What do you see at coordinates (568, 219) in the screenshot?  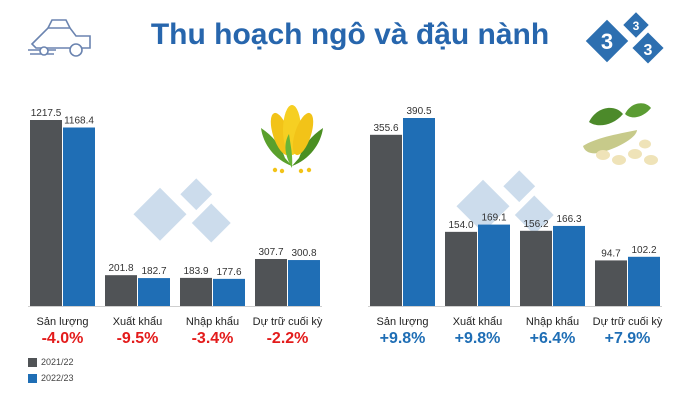 I see `data-label-soy-2-1: 166.3` at bounding box center [568, 219].